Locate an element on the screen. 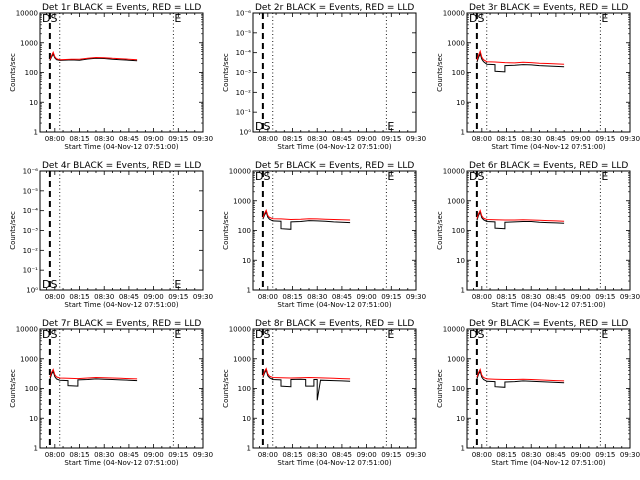 The image size is (640, 480). y-tick-label: 10⁻⁶ is located at coordinates (31, 172).